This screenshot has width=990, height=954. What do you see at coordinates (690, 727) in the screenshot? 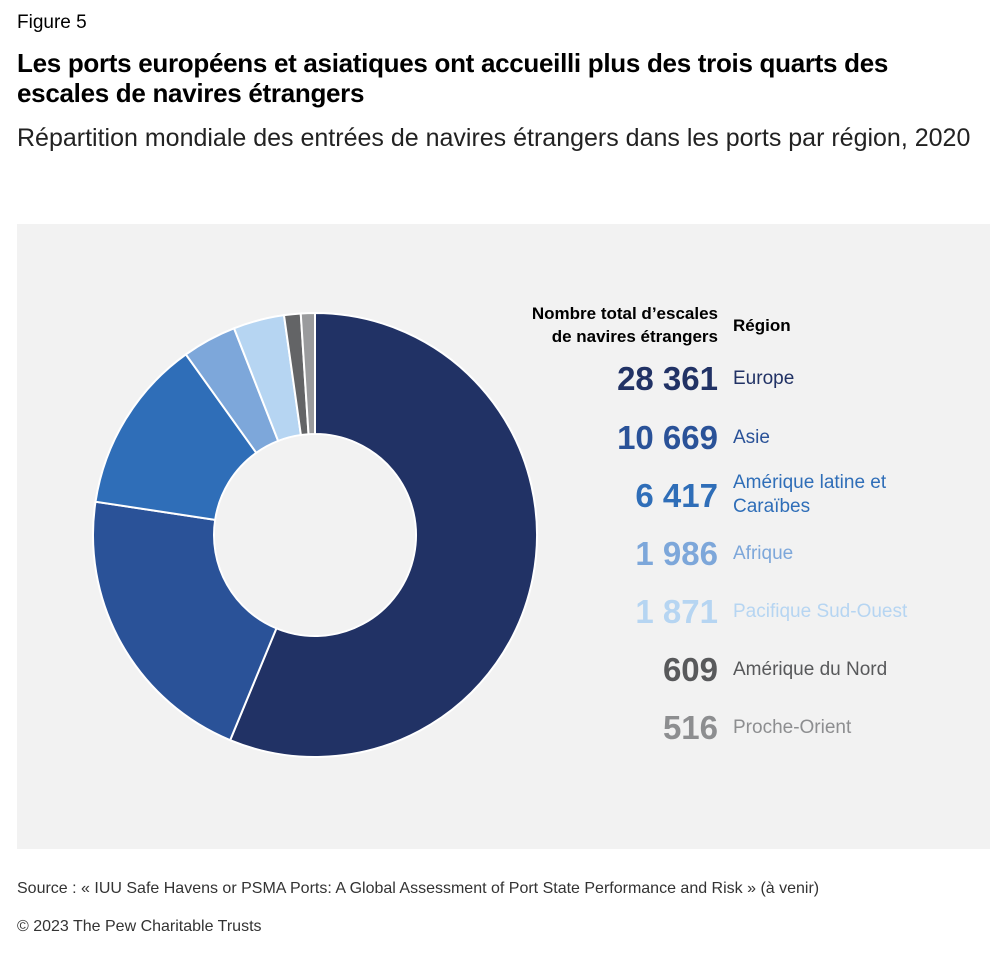
I see `value-label: 516` at bounding box center [690, 727].